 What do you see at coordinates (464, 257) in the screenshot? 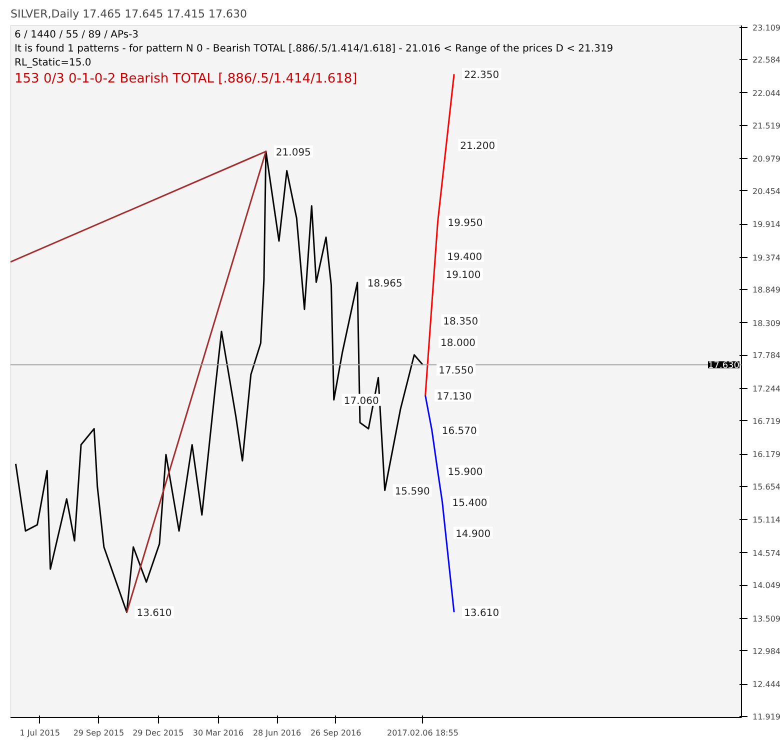
I see `annotation: 19.400` at bounding box center [464, 257].